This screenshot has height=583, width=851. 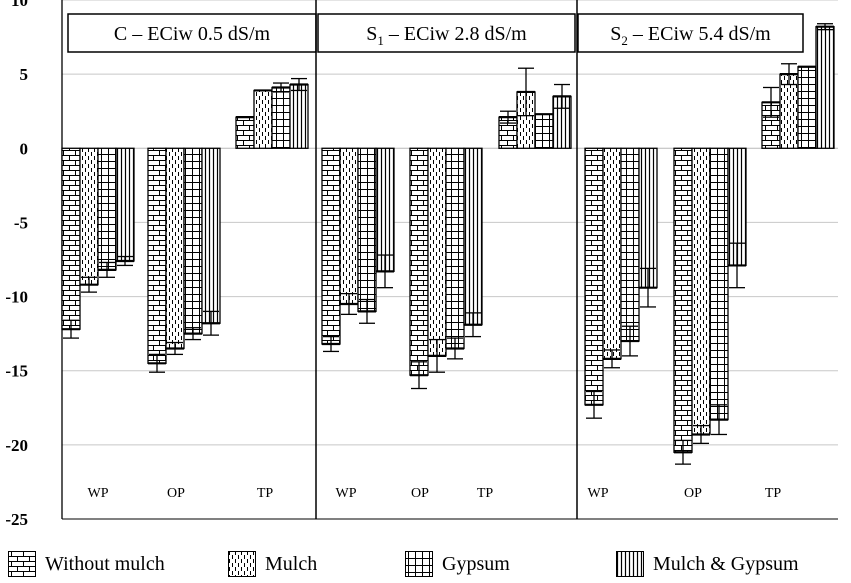 What do you see at coordinates (726, 563) in the screenshot?
I see `legend-label: Mulch & Gypsum` at bounding box center [726, 563].